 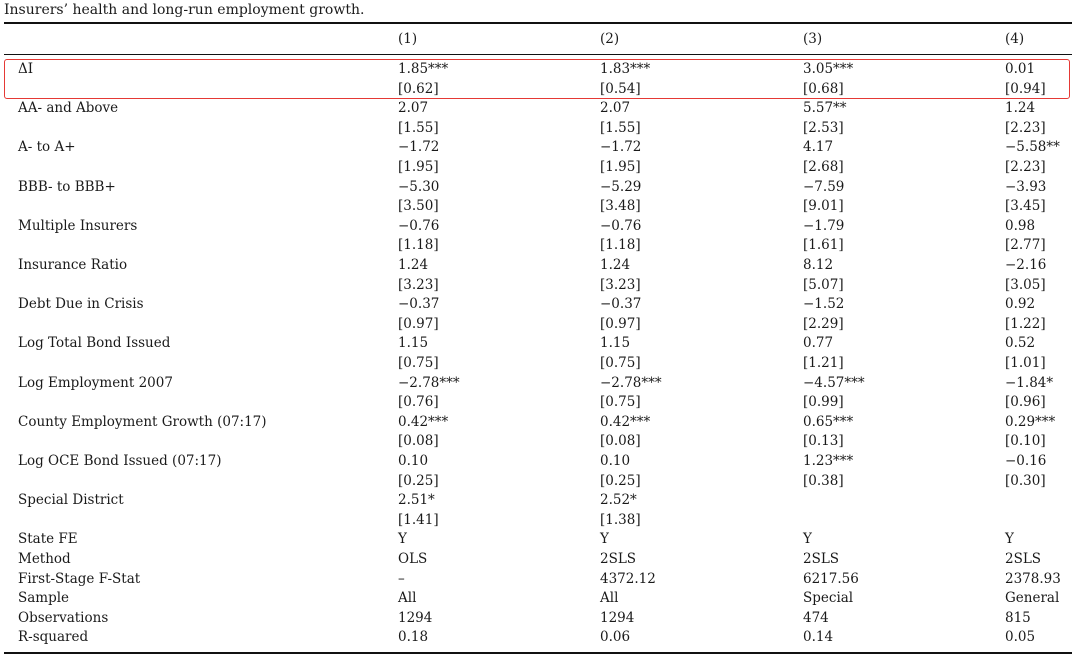 I want to click on coefficient-cell: 1.83***, so click(x=625, y=69).